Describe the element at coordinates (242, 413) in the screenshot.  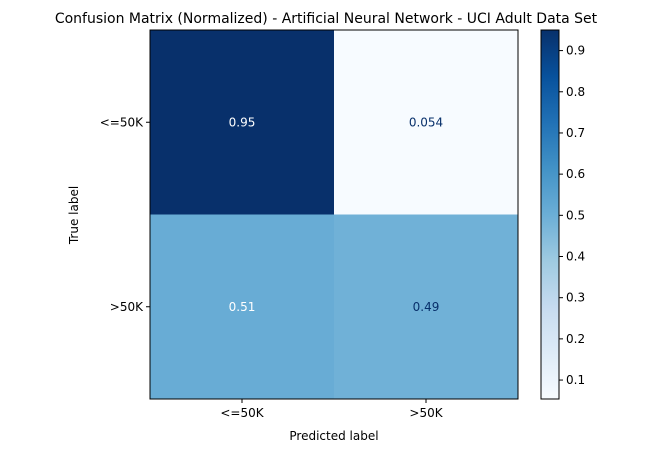
I see `x-tick-label: <=50K` at that location.